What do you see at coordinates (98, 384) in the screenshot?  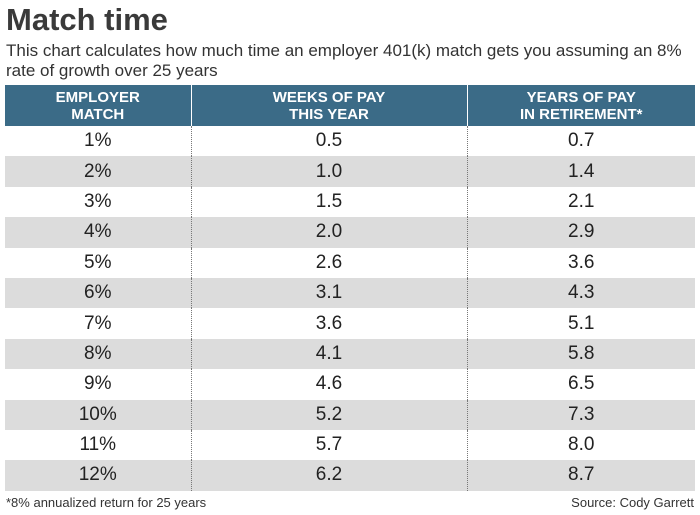 I see `cell-employer-match: 9%` at bounding box center [98, 384].